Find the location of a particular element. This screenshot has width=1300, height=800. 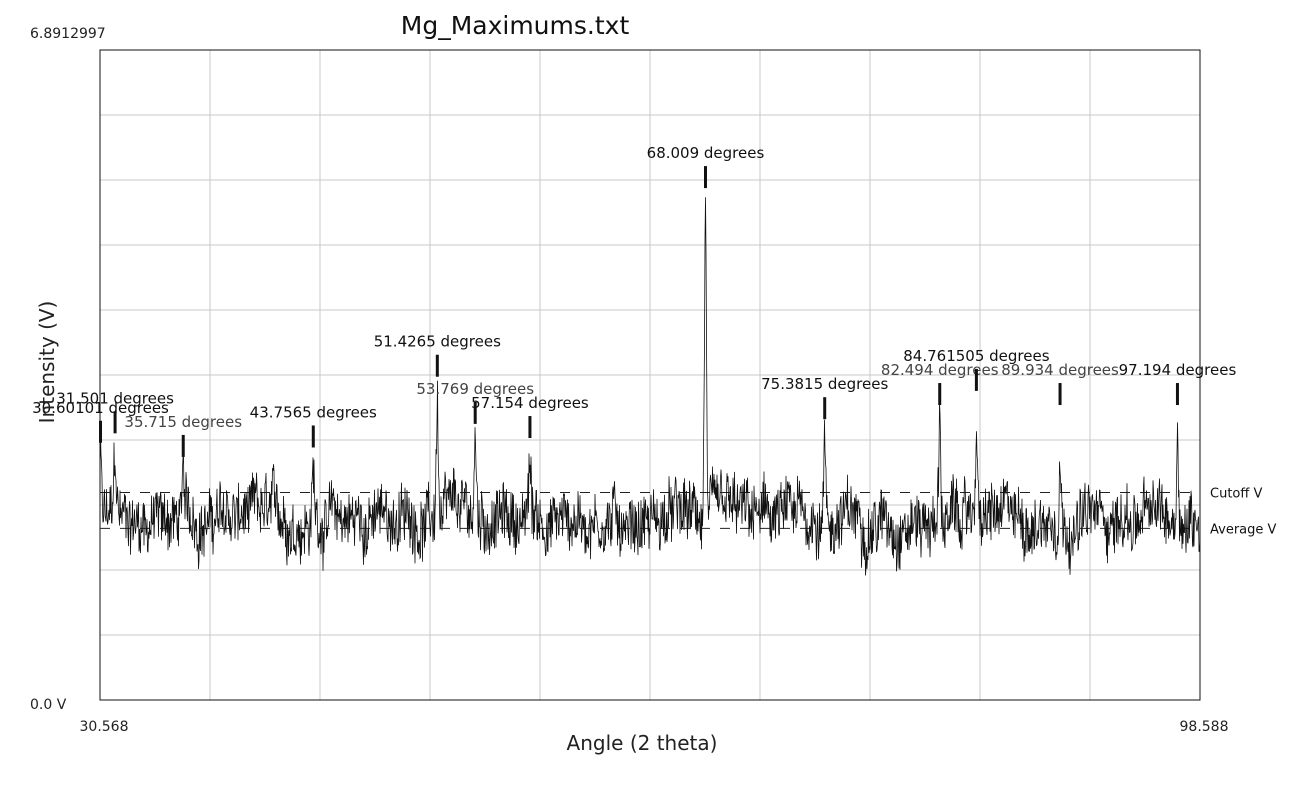

peak-label: 43.7565 degrees is located at coordinates (313, 412).